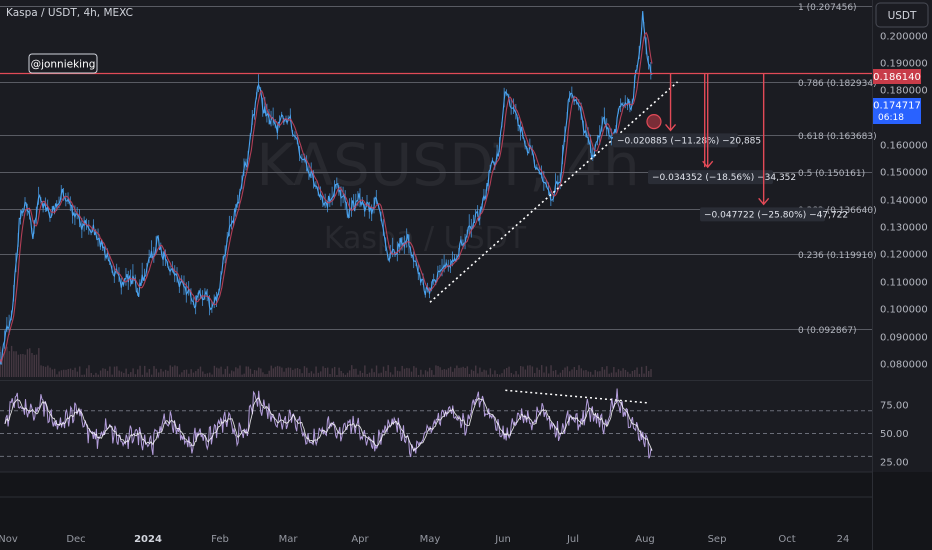 This screenshot has height=550, width=932. Describe the element at coordinates (904, 255) in the screenshot. I see `price-tick-7: 0.120000` at that location.